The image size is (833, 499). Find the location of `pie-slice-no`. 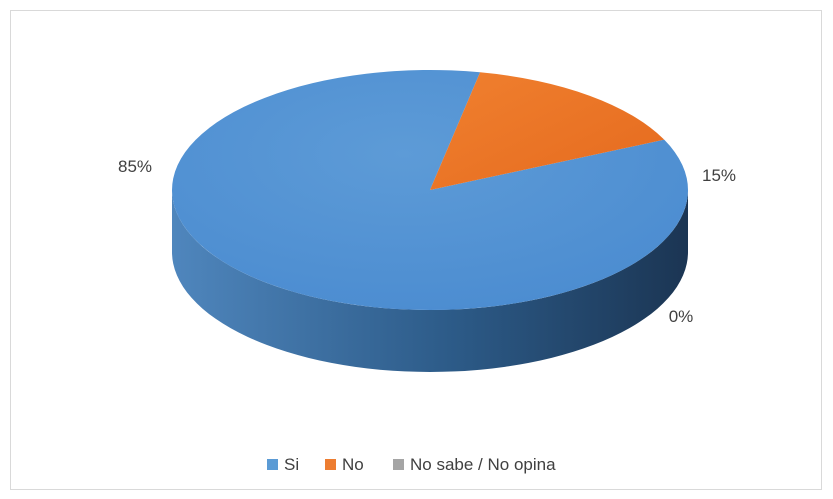

pie-slice-no is located at coordinates (547, 131).